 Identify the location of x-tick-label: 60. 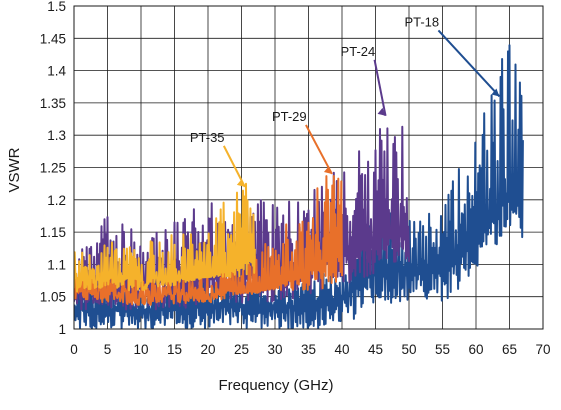
(475, 349).